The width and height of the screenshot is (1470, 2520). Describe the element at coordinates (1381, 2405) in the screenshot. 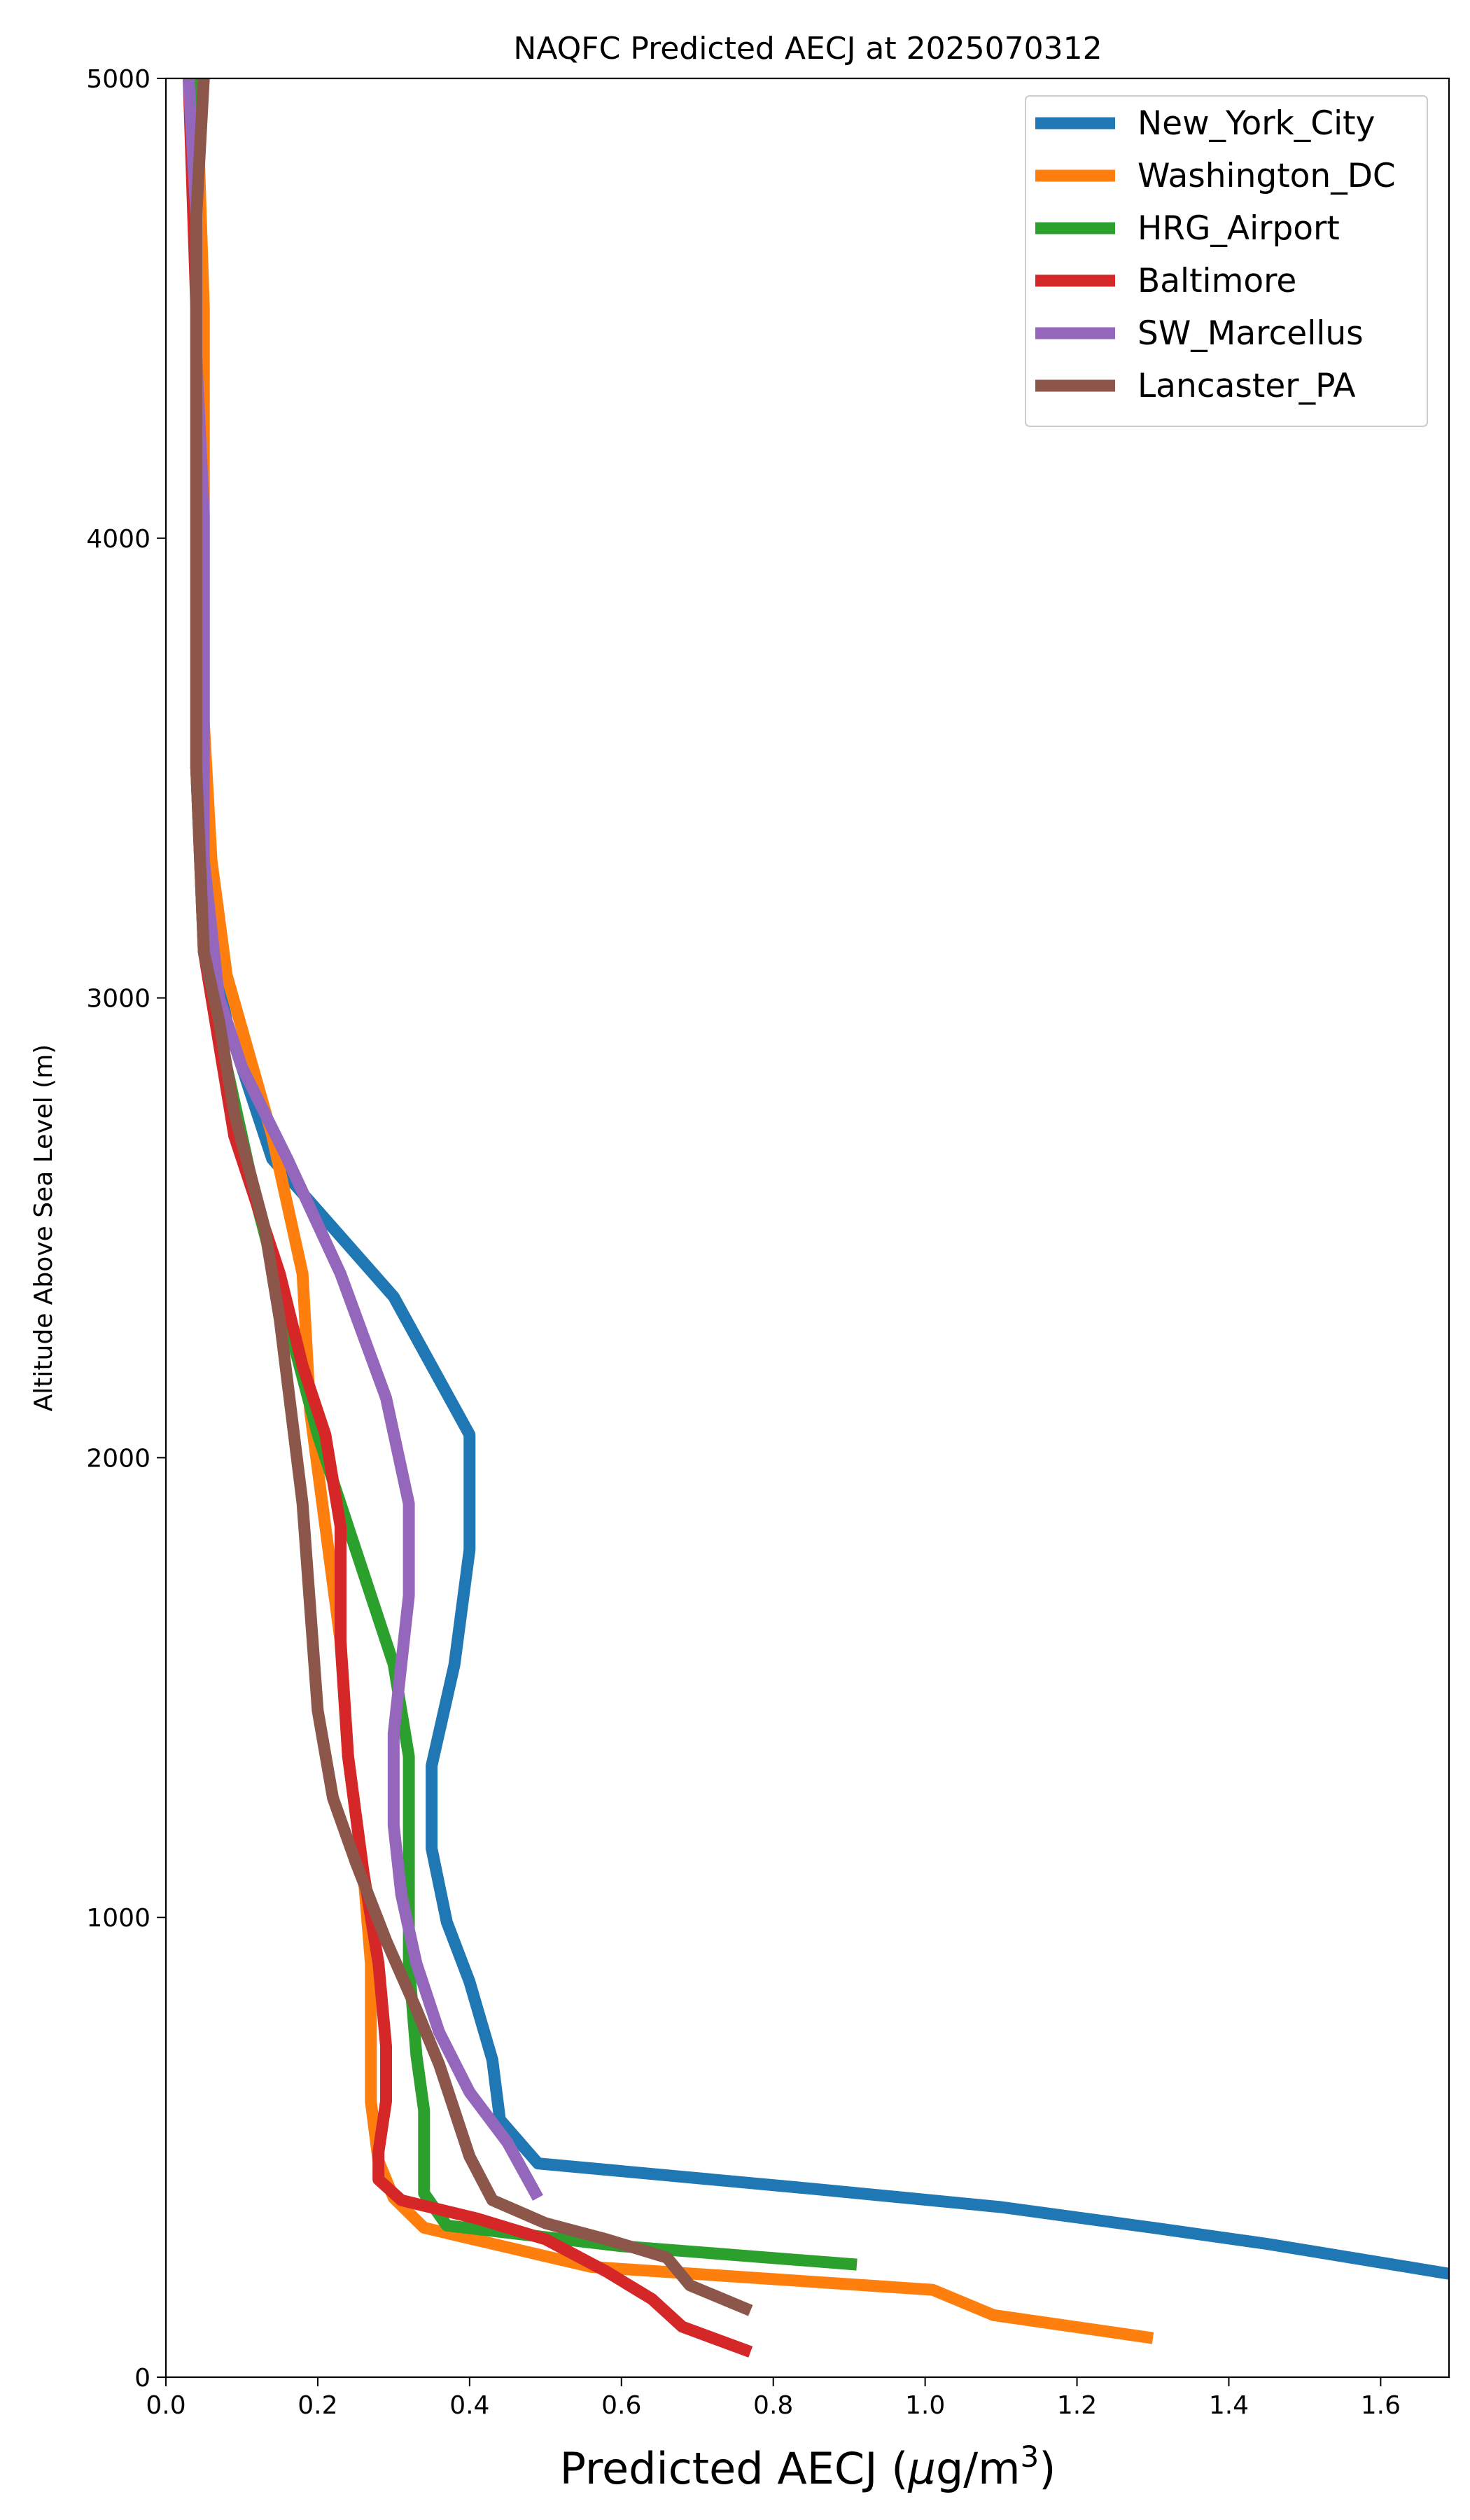

I see `x-tick-label: 1.6` at that location.